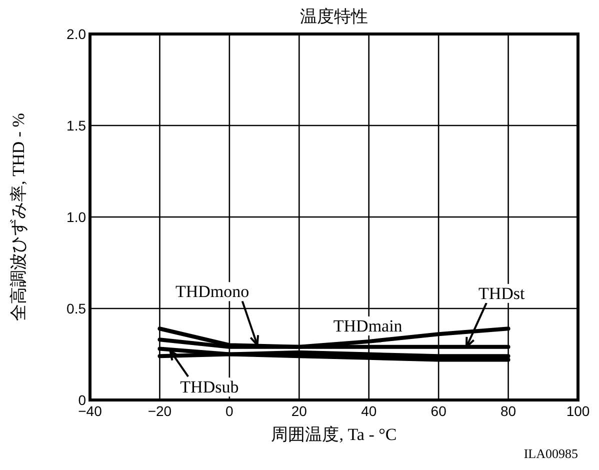  I want to click on y-tick-label: 0, so click(82, 400).